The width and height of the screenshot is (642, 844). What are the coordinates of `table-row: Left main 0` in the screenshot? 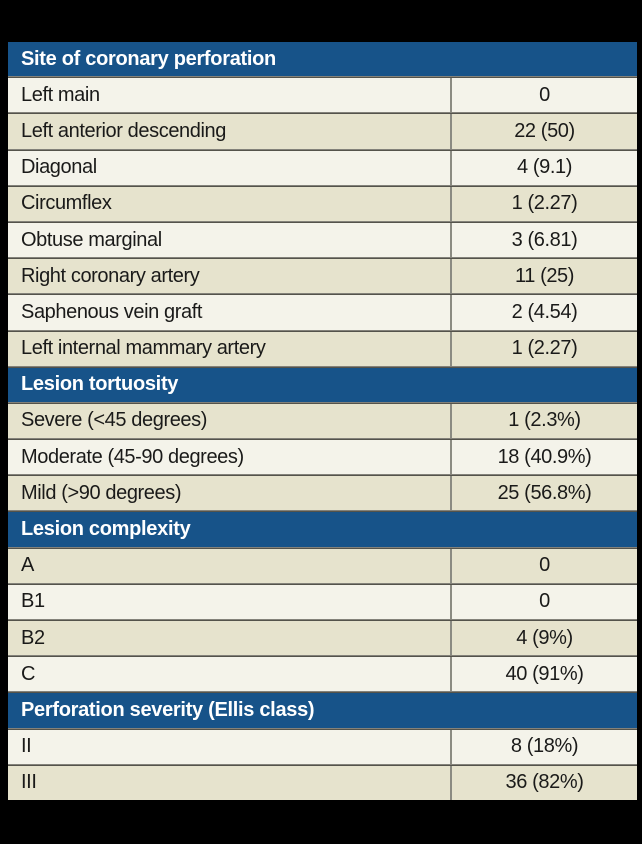 It's located at (322, 95).